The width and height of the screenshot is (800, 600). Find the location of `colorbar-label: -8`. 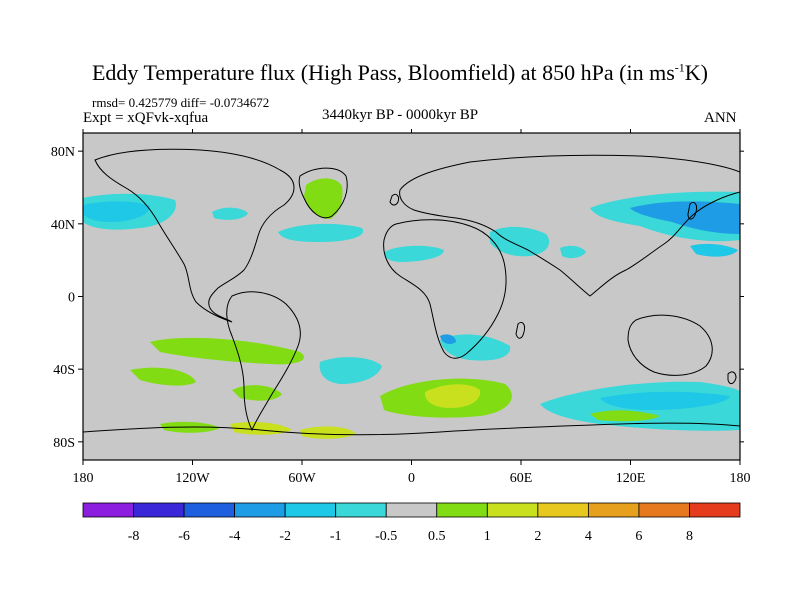

colorbar-label: -8 is located at coordinates (134, 536).